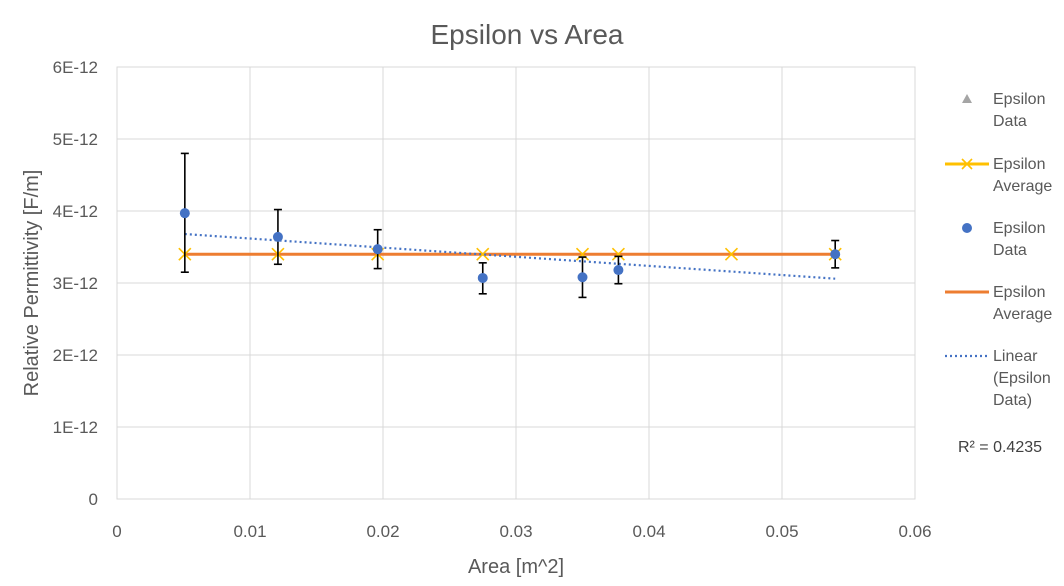 The width and height of the screenshot is (1064, 586). What do you see at coordinates (93, 499) in the screenshot?
I see `y-tick-label: 0` at bounding box center [93, 499].